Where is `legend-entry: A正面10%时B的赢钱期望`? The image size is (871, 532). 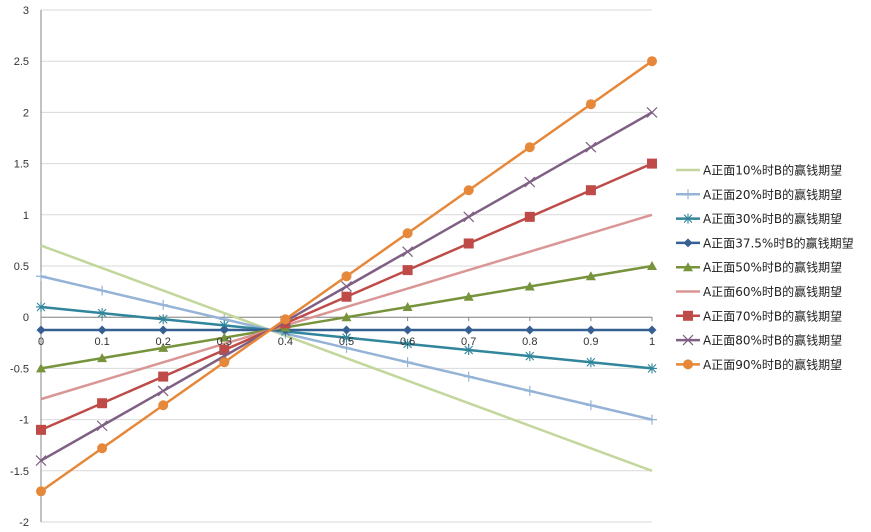
legend-entry: A正面10%时B的赢钱期望 is located at coordinates (759, 170).